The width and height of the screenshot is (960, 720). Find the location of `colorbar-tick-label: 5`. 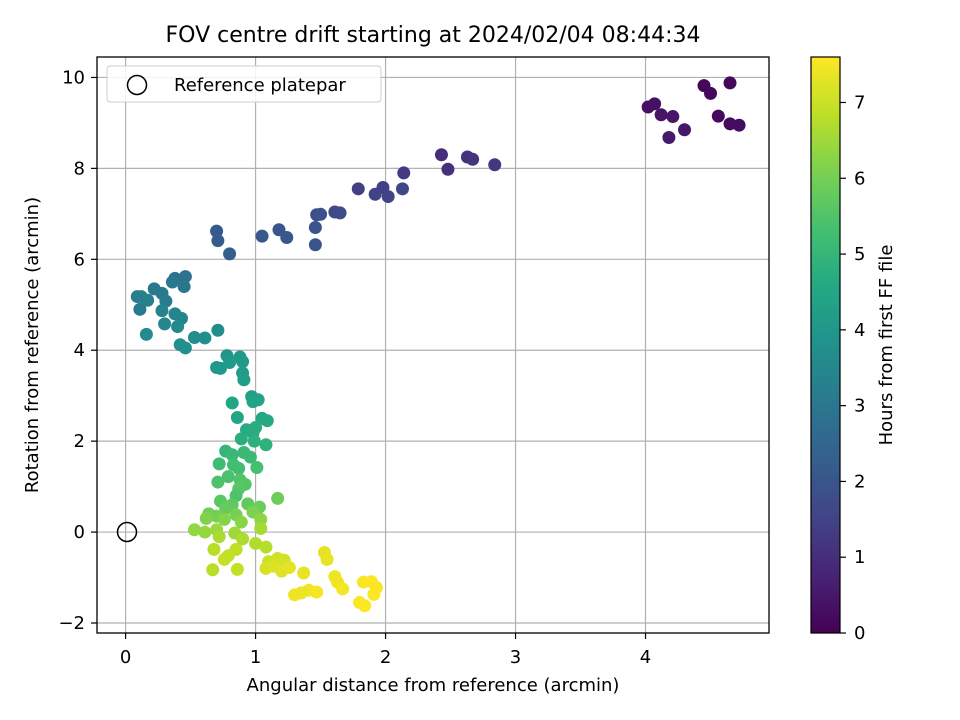

colorbar-tick-label: 5 is located at coordinates (859, 254).